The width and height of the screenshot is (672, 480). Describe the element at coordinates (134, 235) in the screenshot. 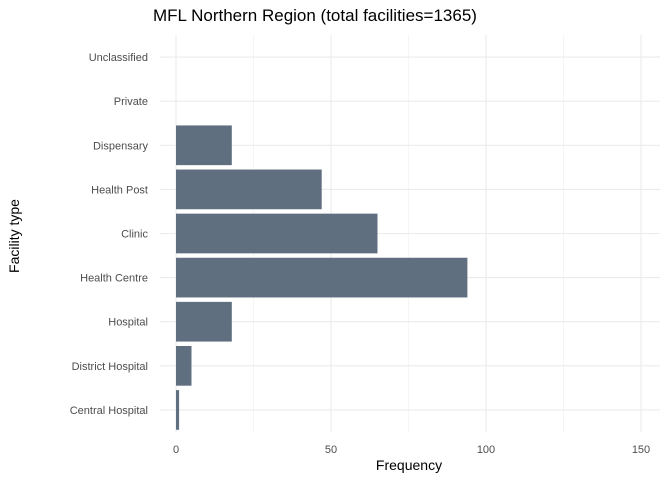

I see `y-tick-label: Clinic` at that location.